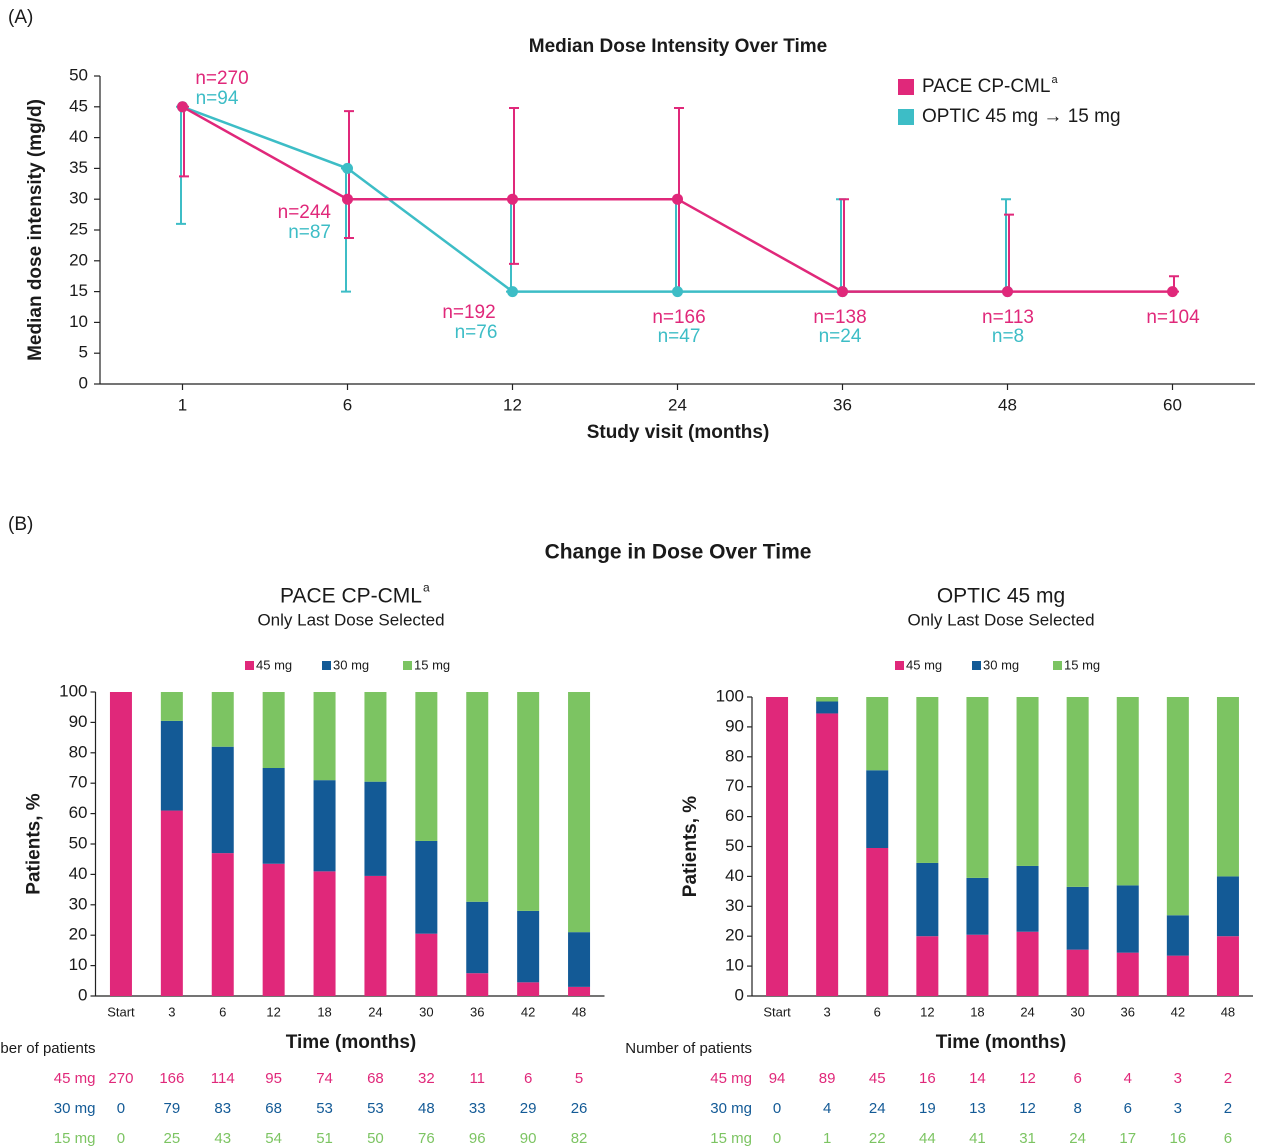 Image resolution: width=1266 pixels, height=1148 pixels. I want to click on chart-title: Median Dose Intensity Over Time, so click(678, 46).